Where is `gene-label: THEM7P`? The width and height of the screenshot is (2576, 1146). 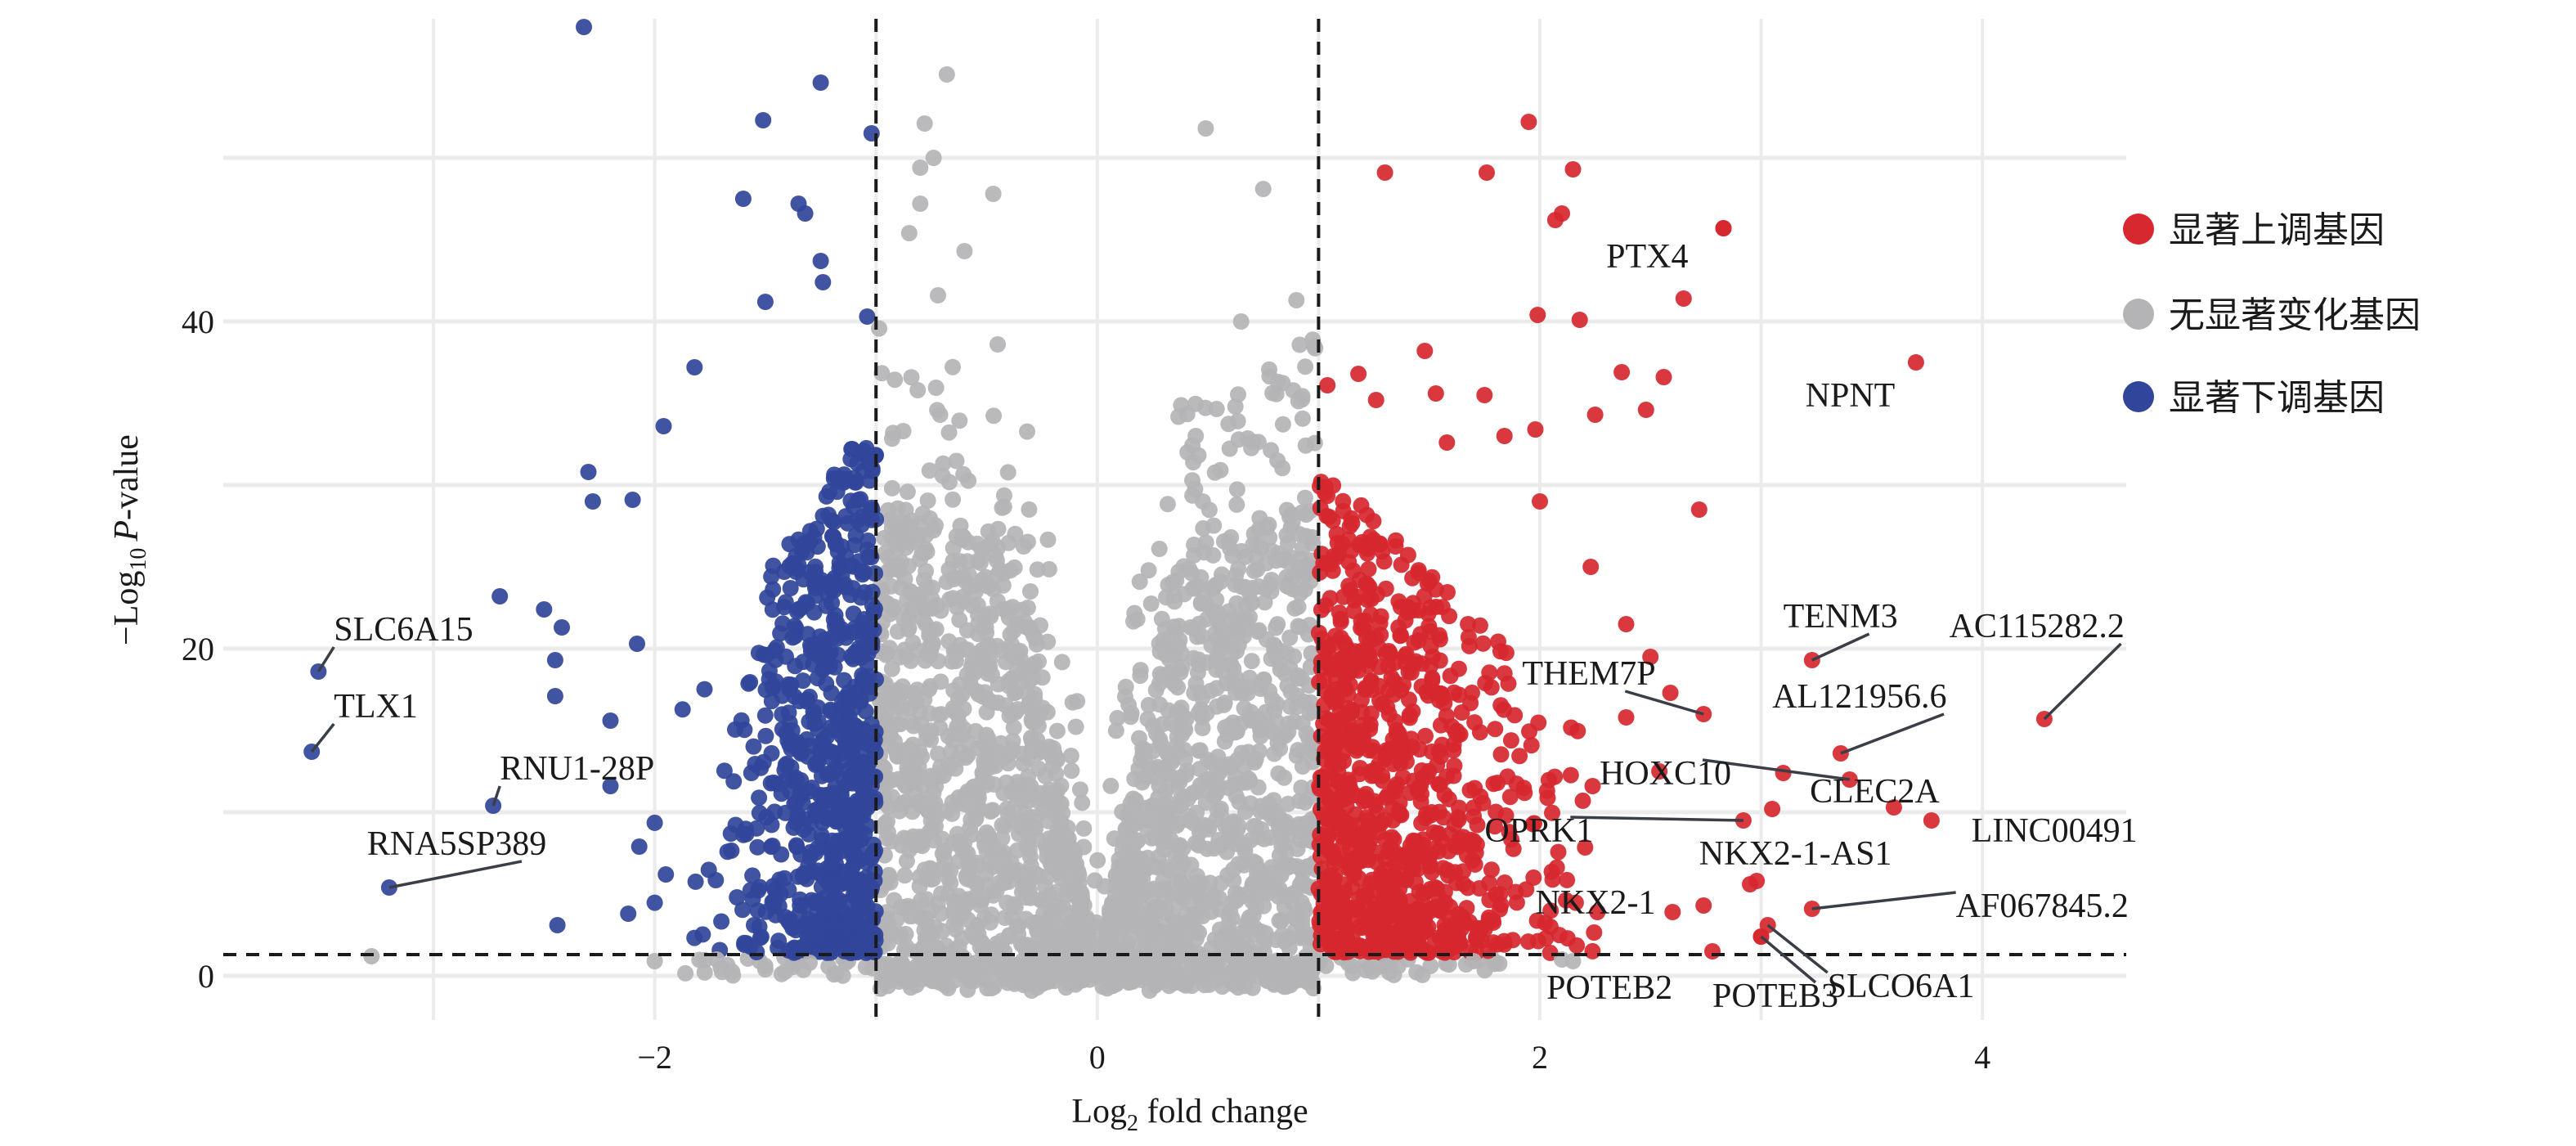 gene-label: THEM7P is located at coordinates (1588, 674).